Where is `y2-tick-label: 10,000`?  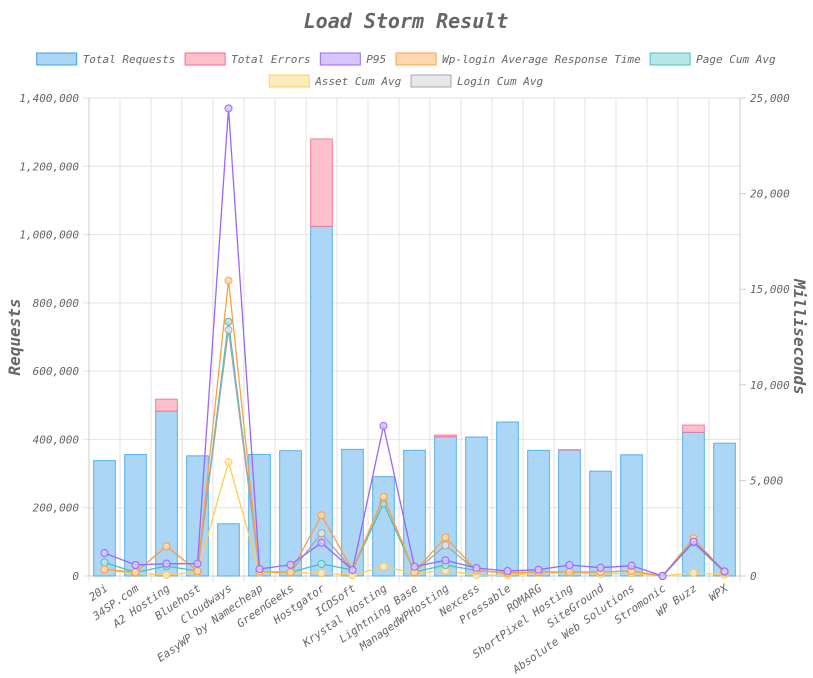 y2-tick-label: 10,000 is located at coordinates (770, 385).